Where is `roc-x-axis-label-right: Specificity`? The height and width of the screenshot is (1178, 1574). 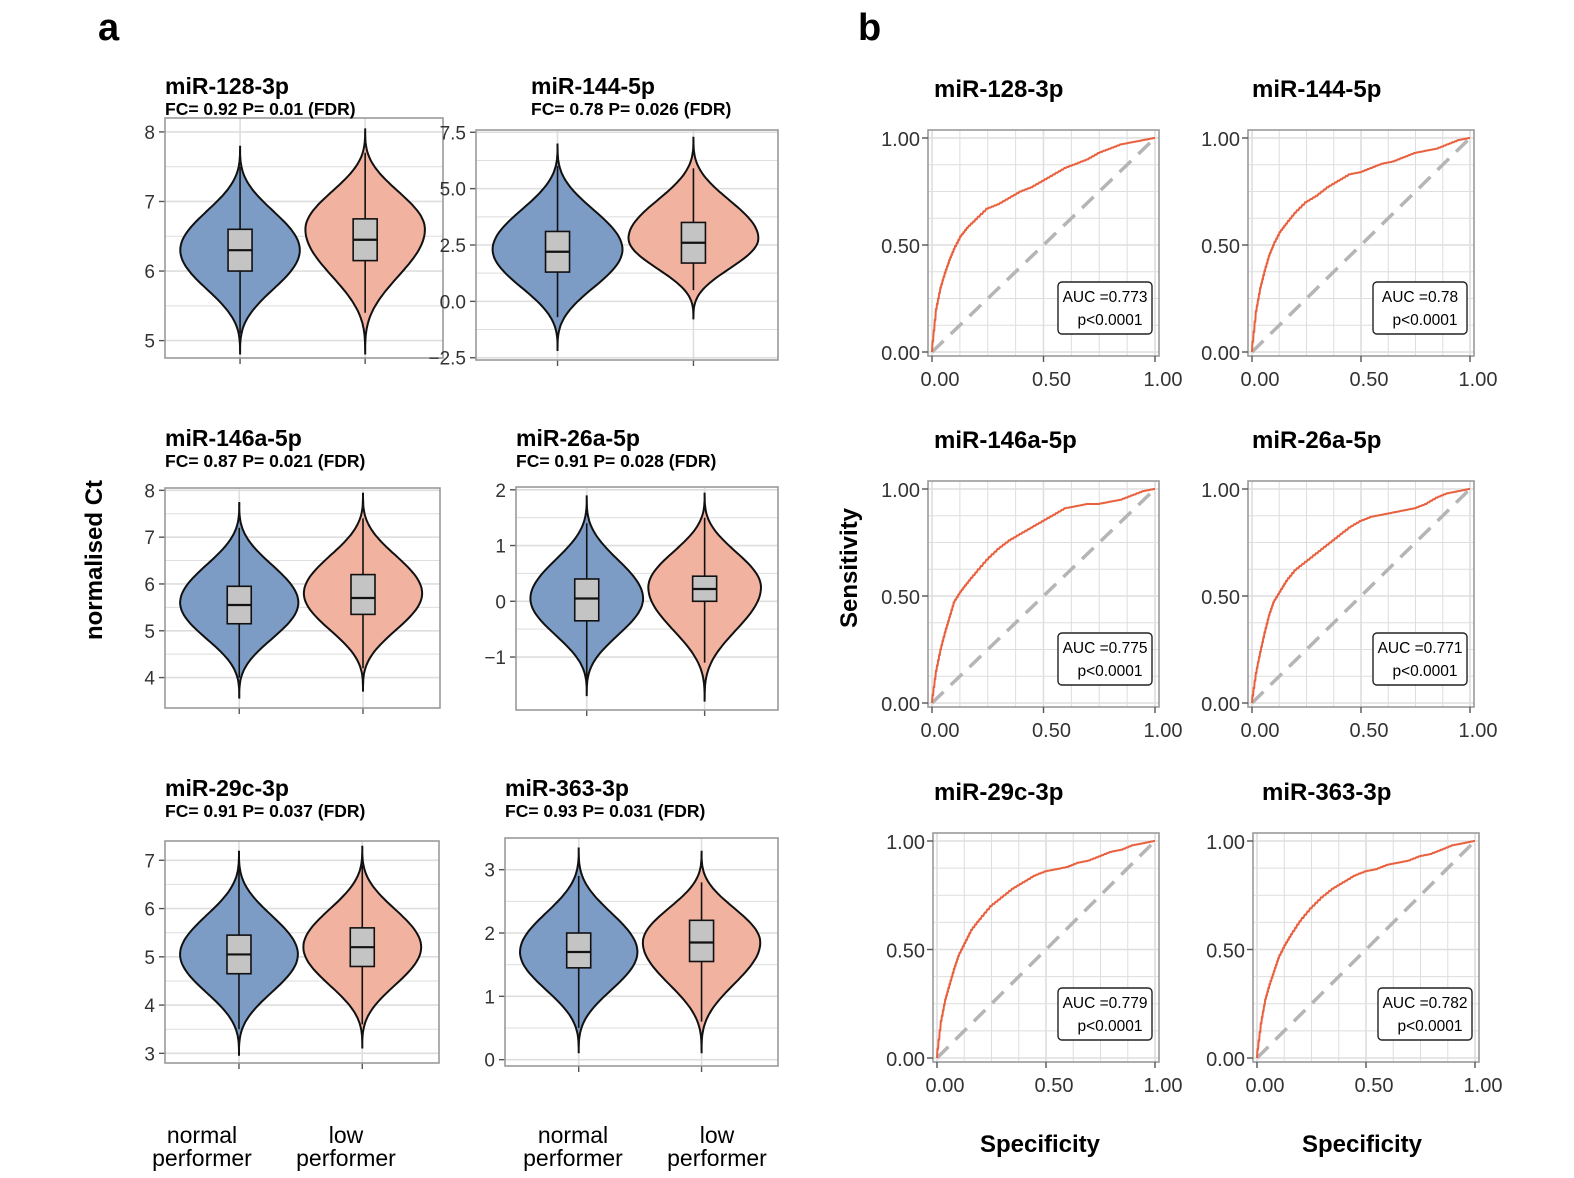
roc-x-axis-label-right: Specificity is located at coordinates (1362, 1144).